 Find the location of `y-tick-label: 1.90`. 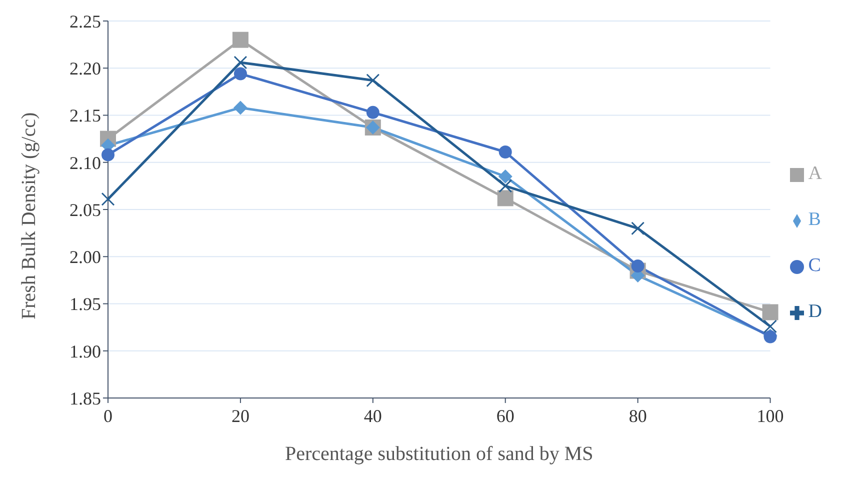

y-tick-label: 1.90 is located at coordinates (85, 351).